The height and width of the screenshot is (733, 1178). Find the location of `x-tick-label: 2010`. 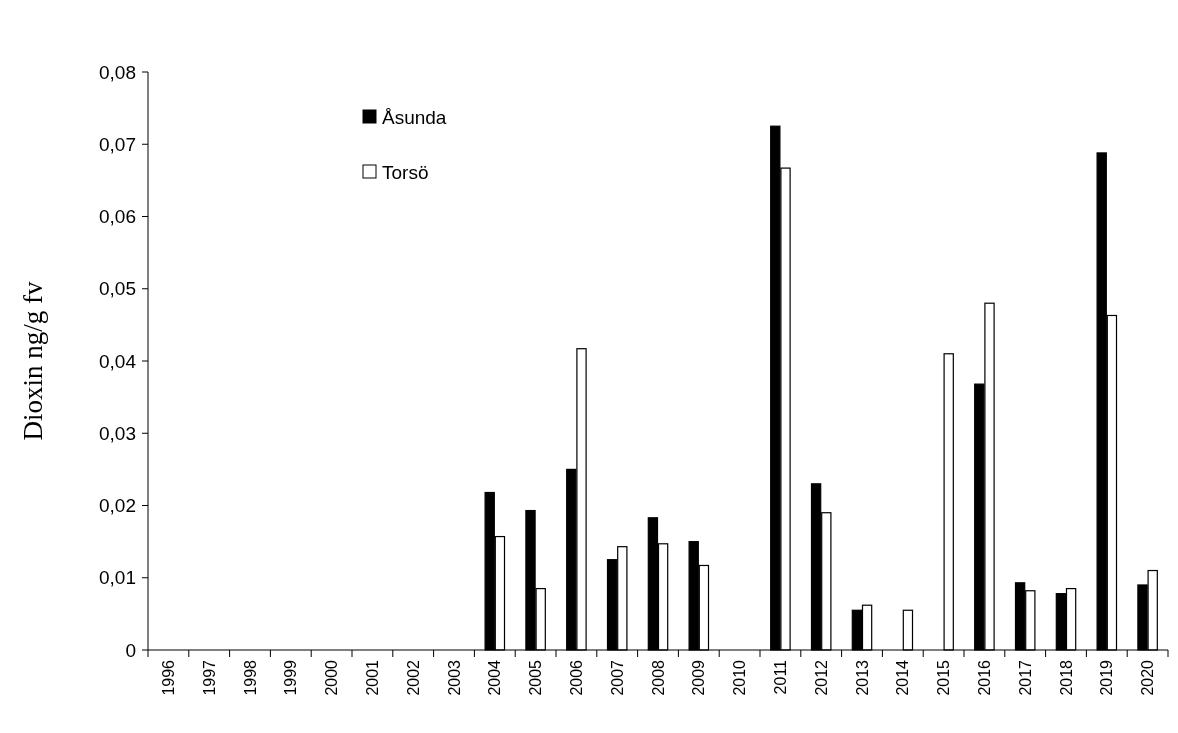

x-tick-label: 2010 is located at coordinates (740, 677).